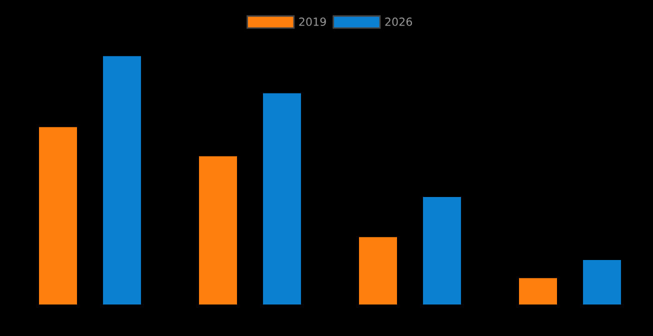  What do you see at coordinates (398, 22) in the screenshot?
I see `legend-label: 2026` at bounding box center [398, 22].